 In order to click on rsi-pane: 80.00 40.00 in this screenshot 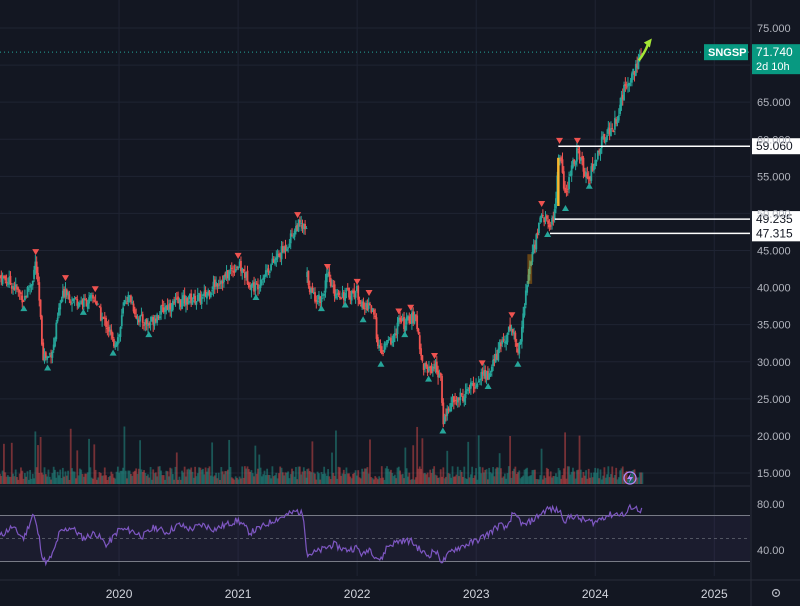, I will do `click(392, 533)`.